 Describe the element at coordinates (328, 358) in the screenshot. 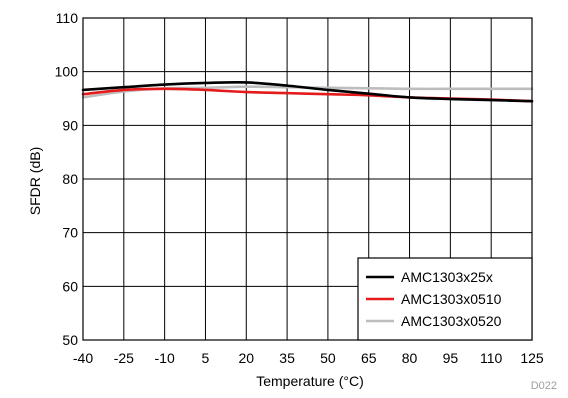

I see `x-tick-label: 50` at that location.